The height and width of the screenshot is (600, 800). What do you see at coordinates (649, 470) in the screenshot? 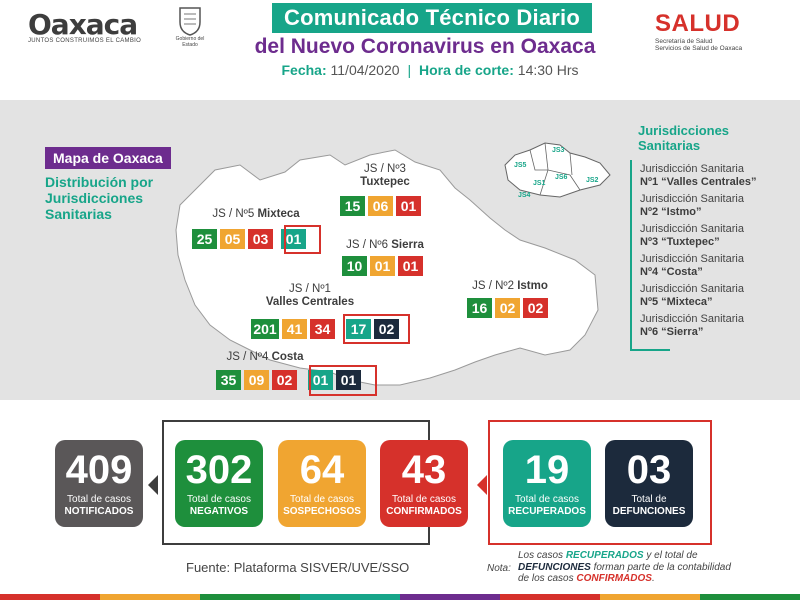
I see `stat-value: 03` at bounding box center [649, 470].